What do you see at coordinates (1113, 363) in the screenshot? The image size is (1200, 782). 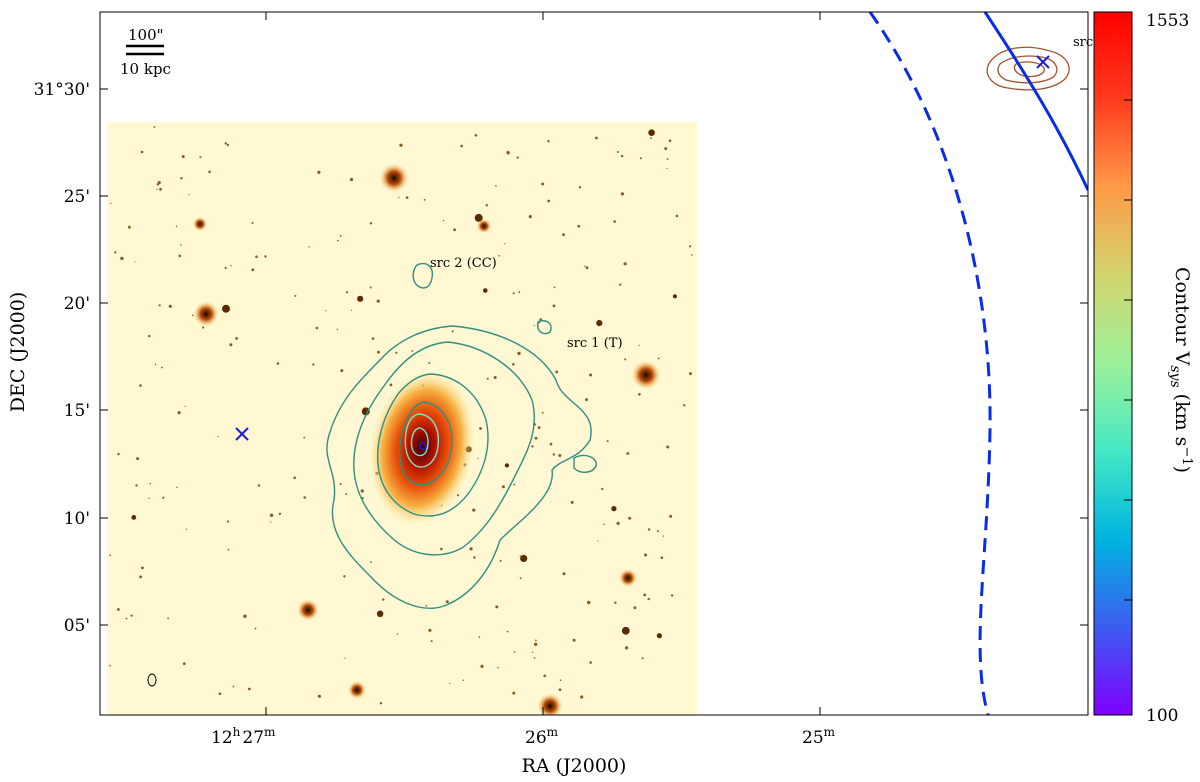 I see `colorbar` at bounding box center [1113, 363].